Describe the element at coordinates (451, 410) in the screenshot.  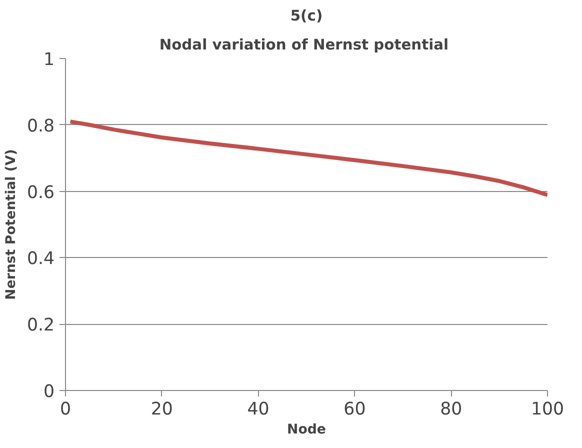
I see `x-tick-label: 80` at that location.